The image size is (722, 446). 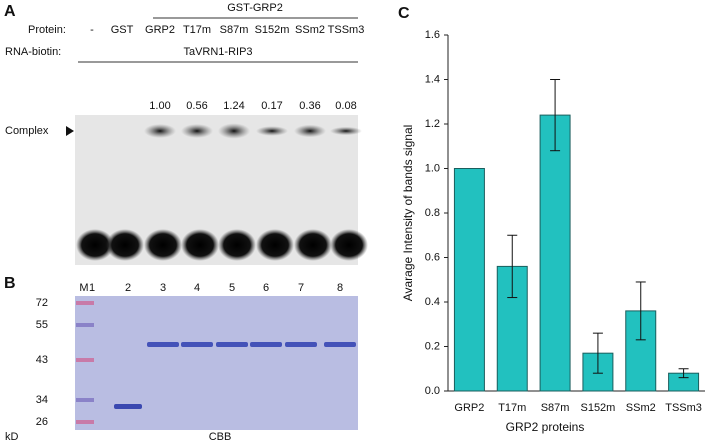 What do you see at coordinates (12, 437) in the screenshot?
I see `unit-label: kD` at bounding box center [12, 437].